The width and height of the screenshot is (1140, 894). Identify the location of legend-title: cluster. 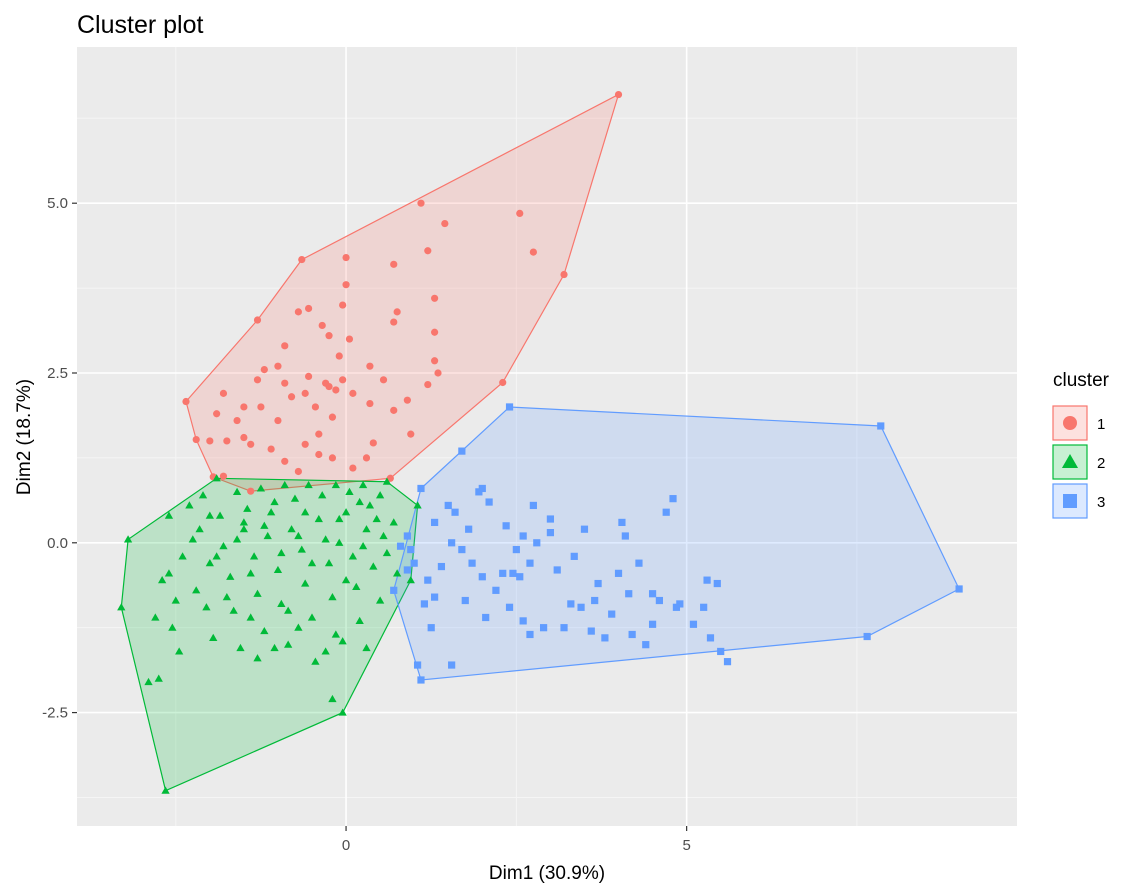
(1081, 380).